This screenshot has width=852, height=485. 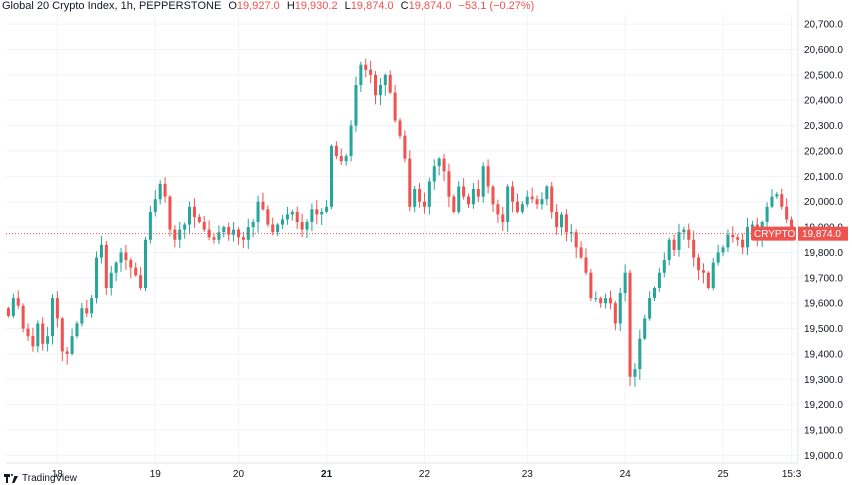 What do you see at coordinates (11, 478) in the screenshot?
I see `tradingview-logo-icon` at bounding box center [11, 478].